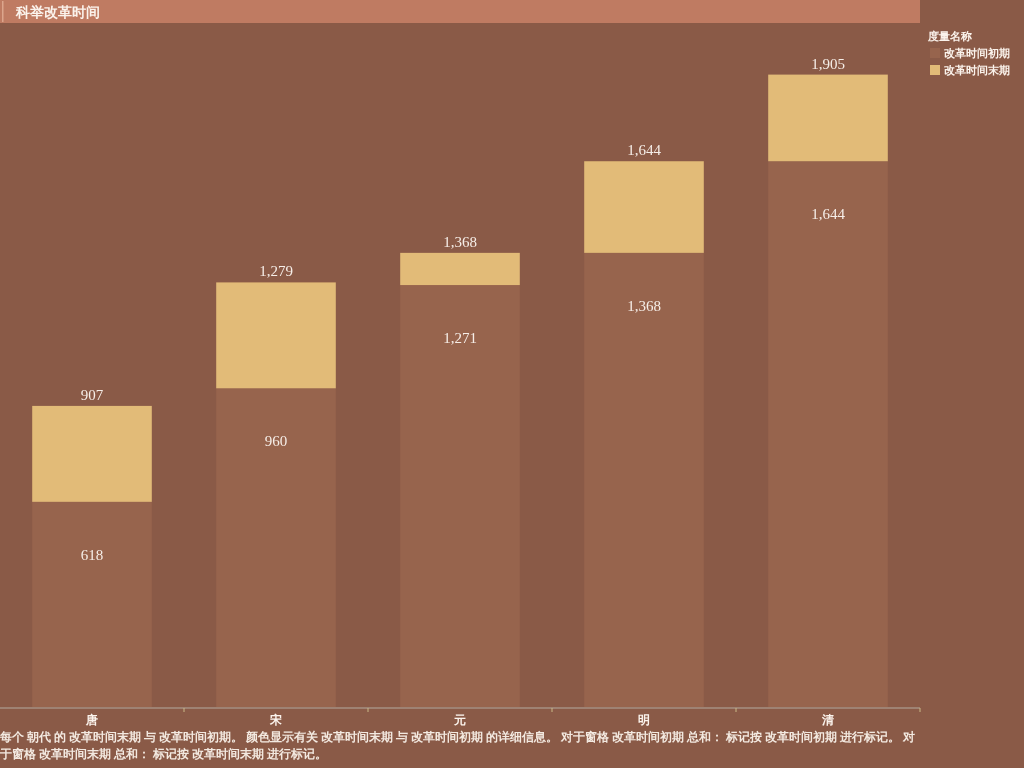 This screenshot has width=1024, height=768. Describe the element at coordinates (644, 720) in the screenshot. I see `x-tick-label: 明` at that location.